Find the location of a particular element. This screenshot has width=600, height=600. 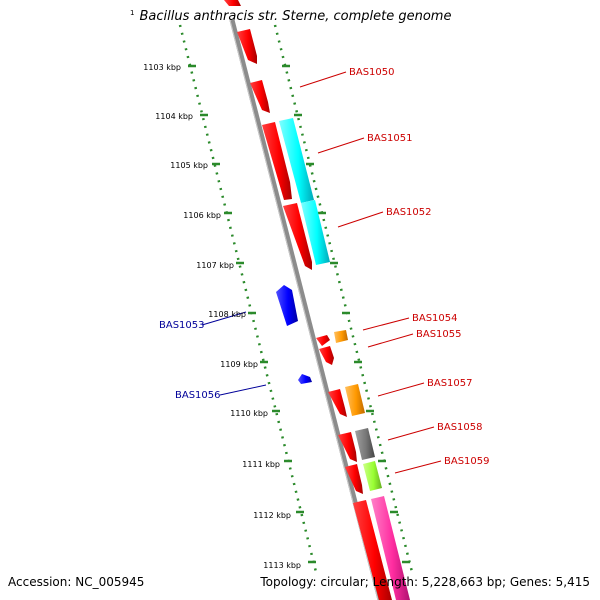

cds-bas1057-red is located at coordinates (337, 403).